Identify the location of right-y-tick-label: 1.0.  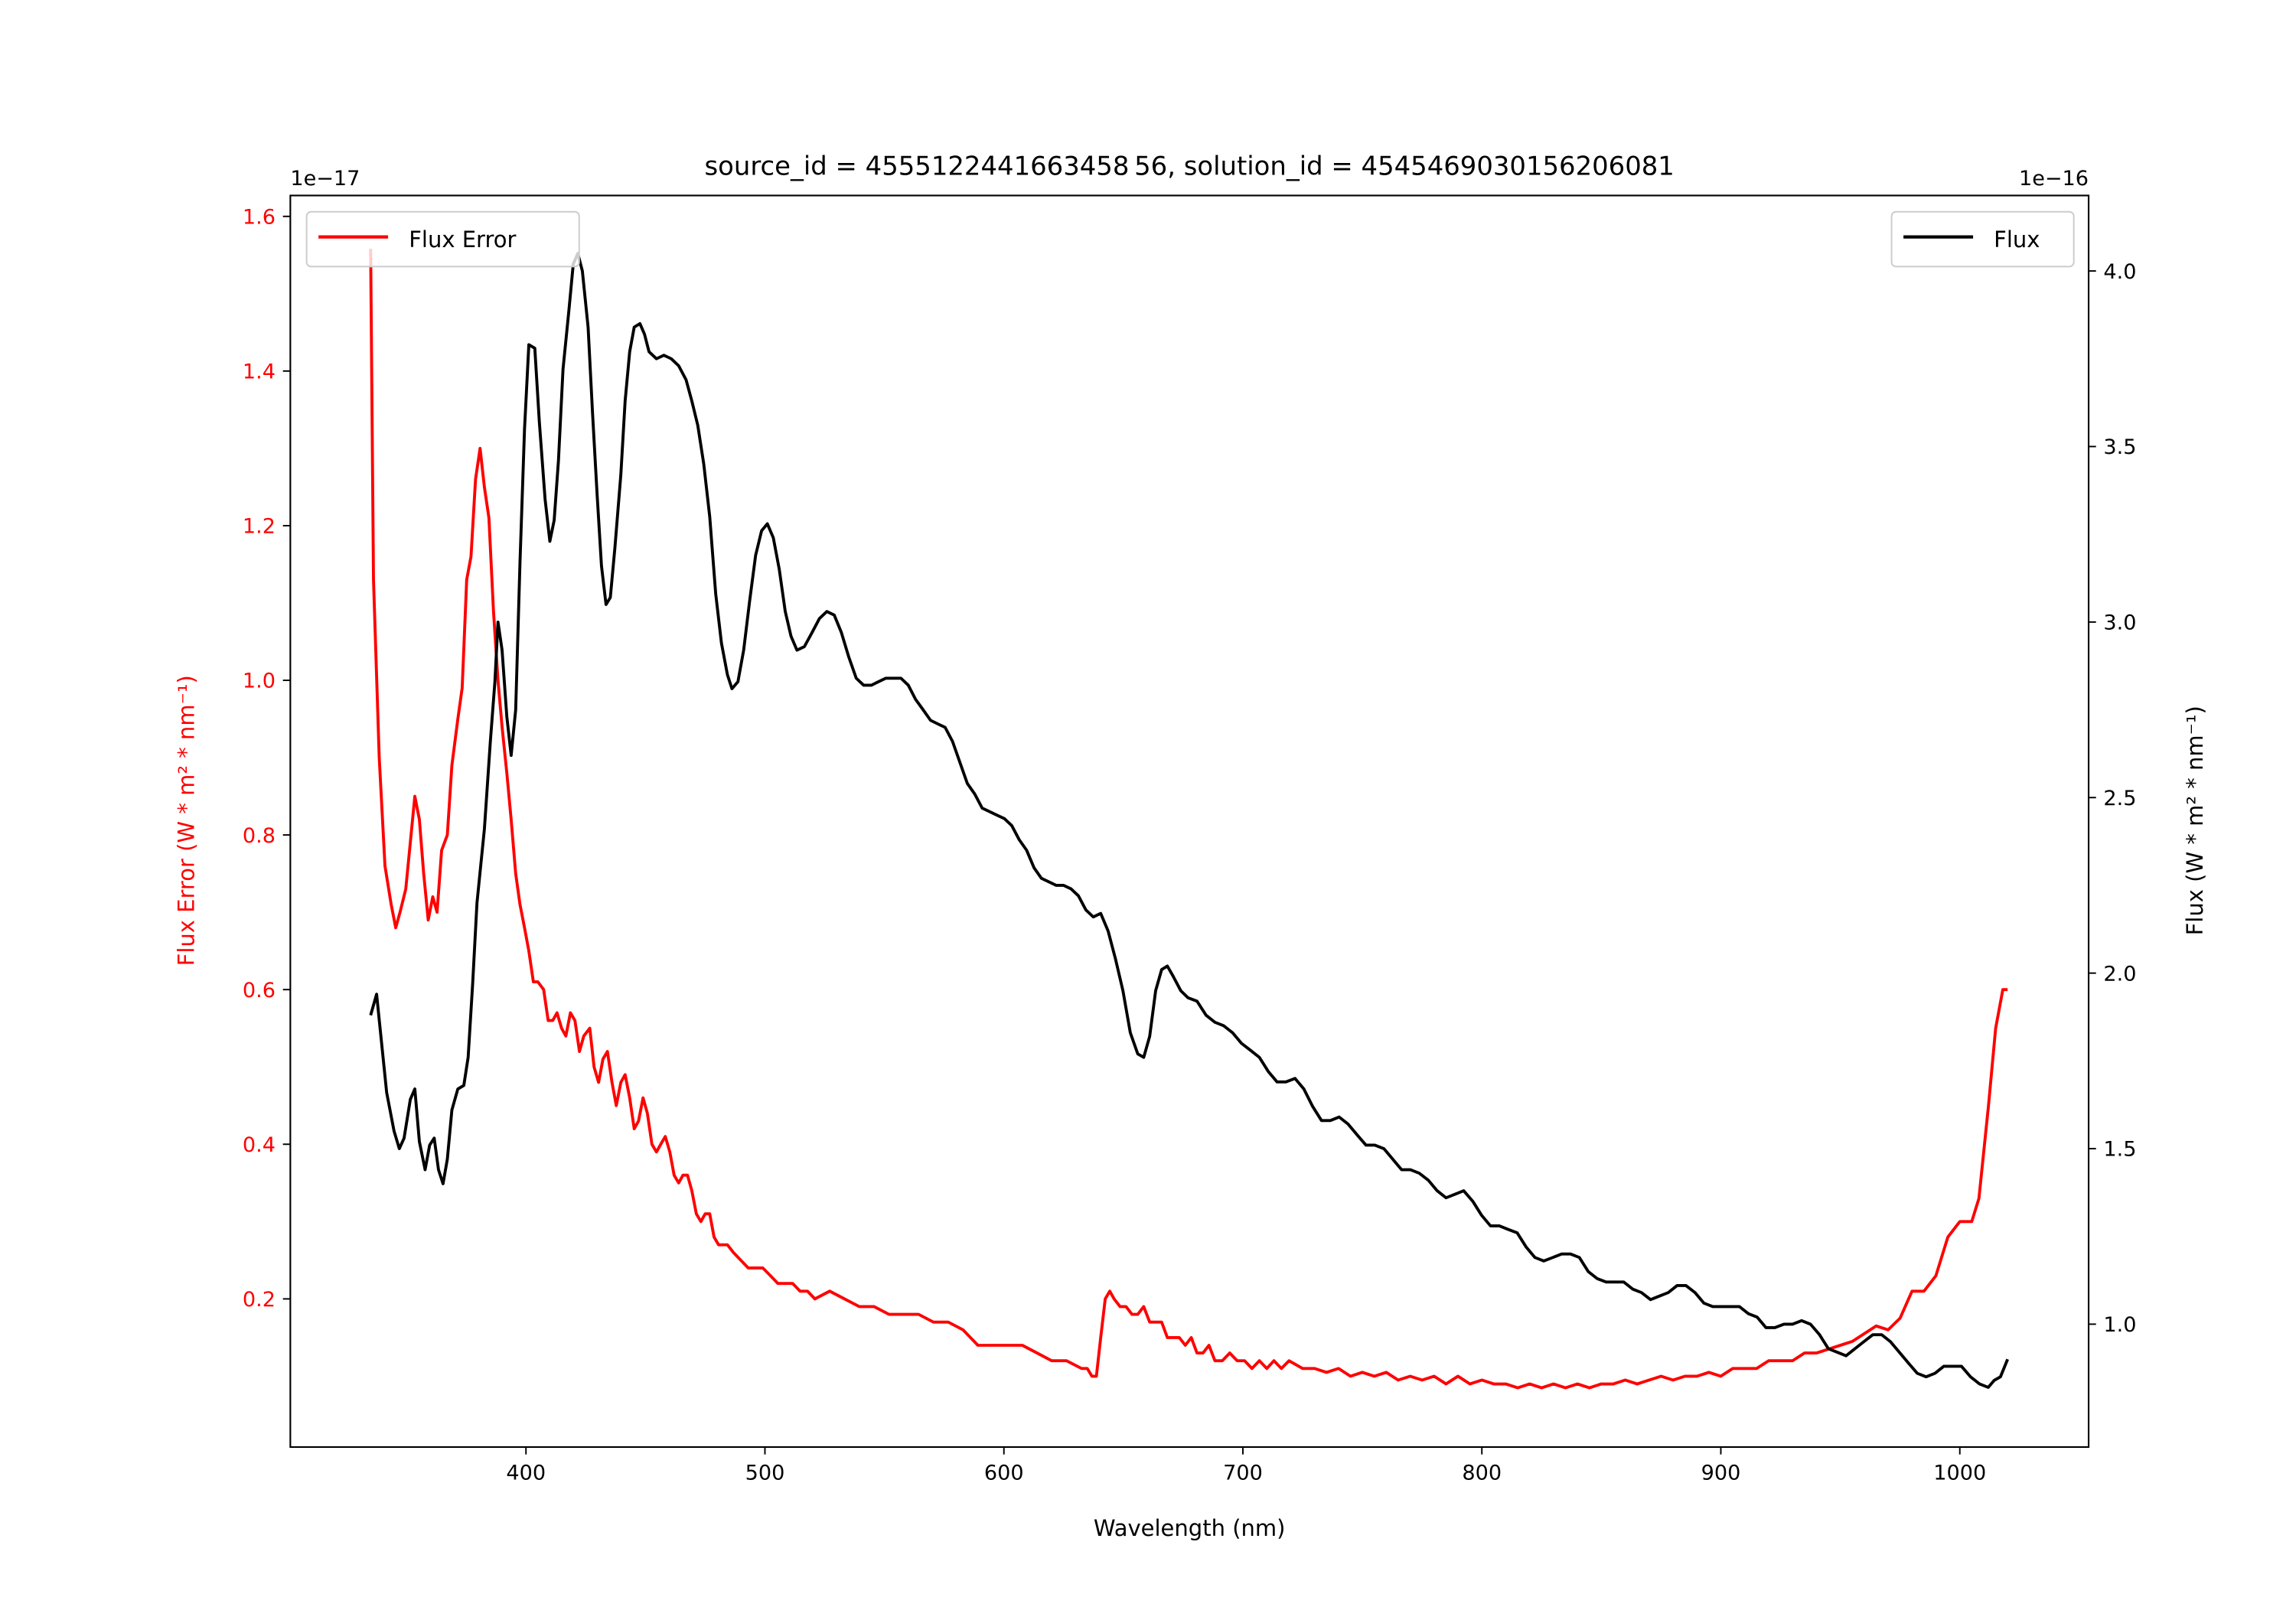
(2119, 1325).